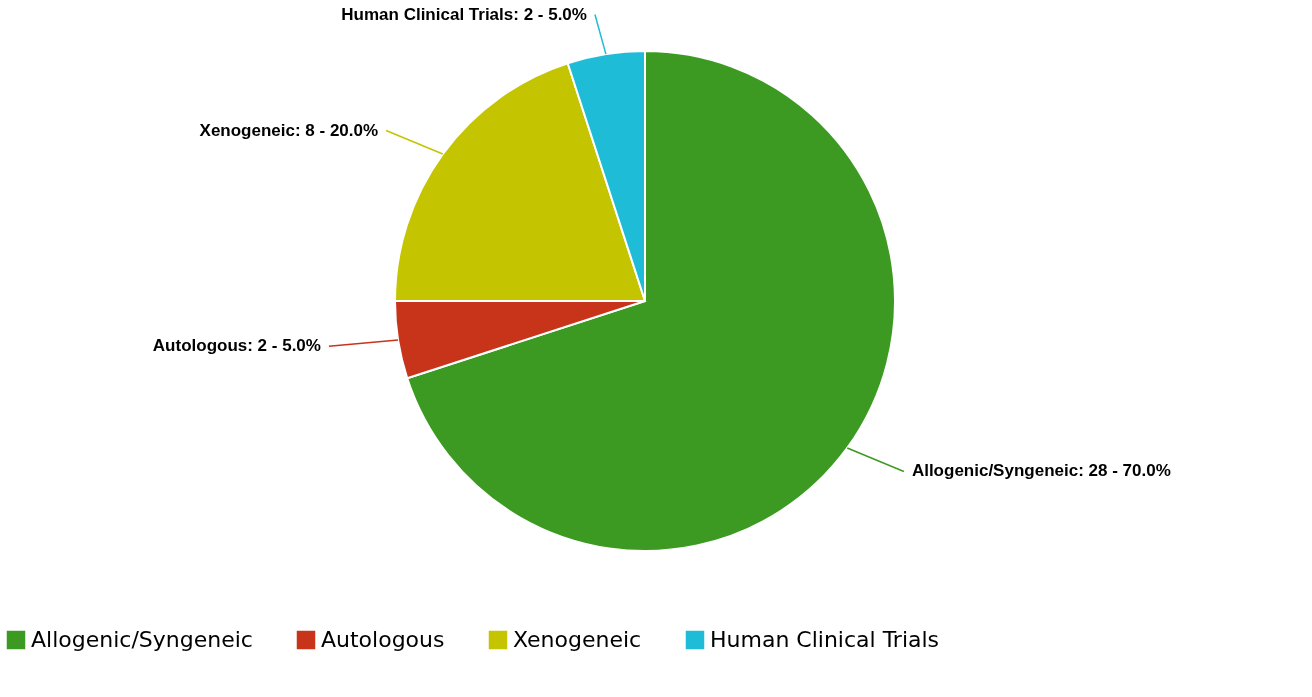  What do you see at coordinates (825, 639) in the screenshot?
I see `legend-label: Human Clinical Trials` at bounding box center [825, 639].